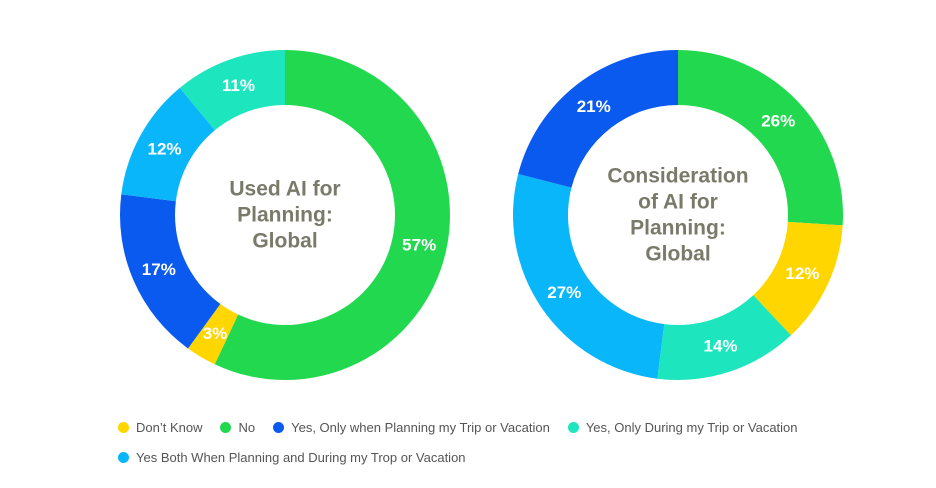 The image size is (936, 488). Describe the element at coordinates (564, 292) in the screenshot. I see `slice-label-yes-both: 27%` at that location.